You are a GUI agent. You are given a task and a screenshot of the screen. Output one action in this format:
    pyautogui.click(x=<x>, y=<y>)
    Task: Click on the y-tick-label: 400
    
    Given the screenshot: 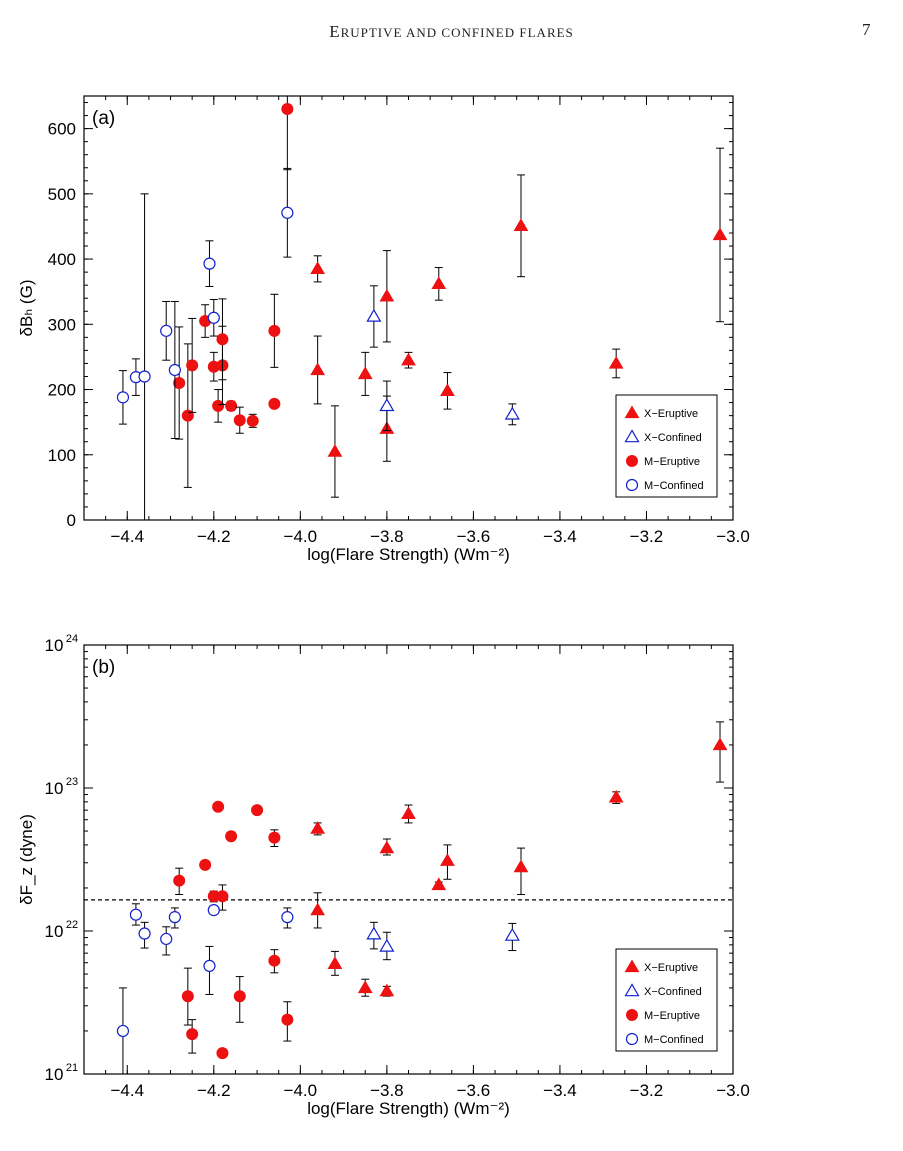 What is the action you would take?
    pyautogui.click(x=62, y=259)
    